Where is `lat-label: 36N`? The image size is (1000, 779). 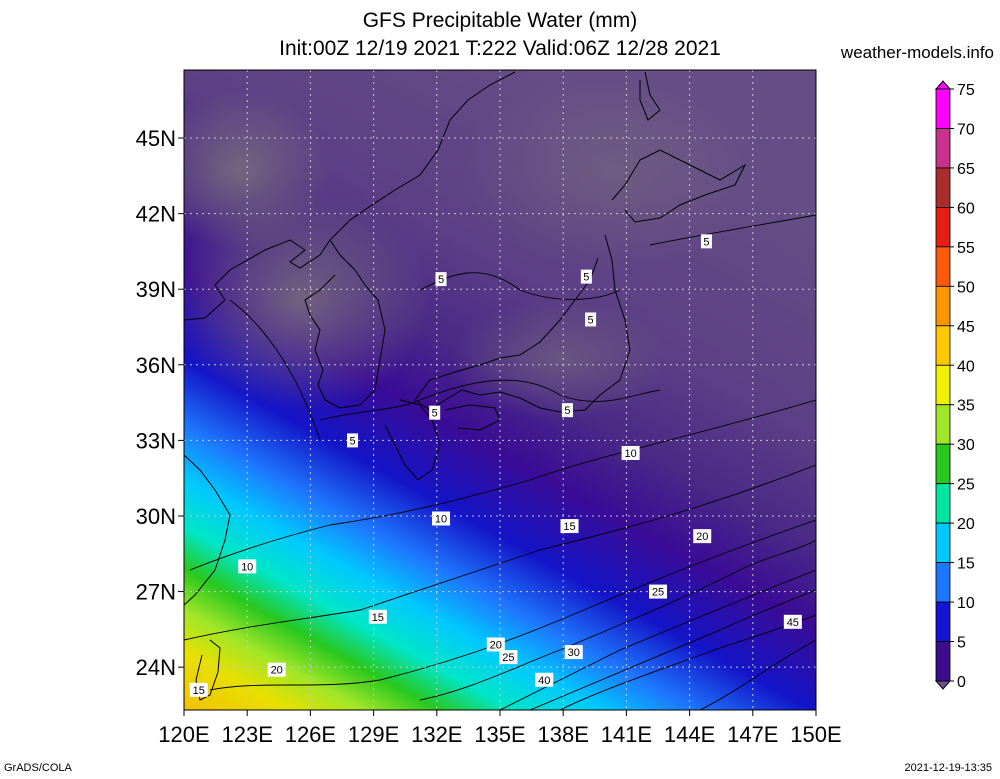 lat-label: 36N is located at coordinates (156, 365).